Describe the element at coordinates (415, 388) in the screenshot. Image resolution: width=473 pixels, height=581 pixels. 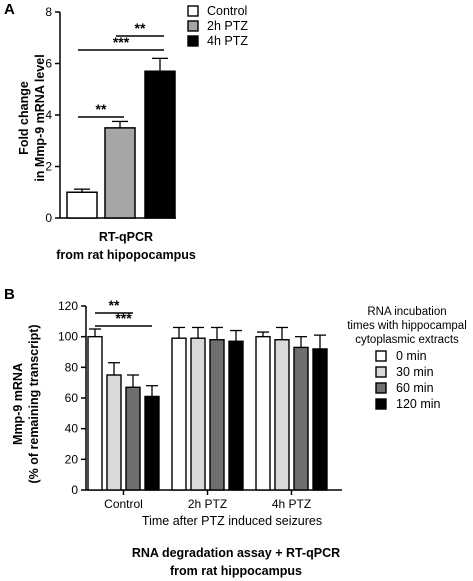
I see `panel-b-legend-label: 60 min` at that location.